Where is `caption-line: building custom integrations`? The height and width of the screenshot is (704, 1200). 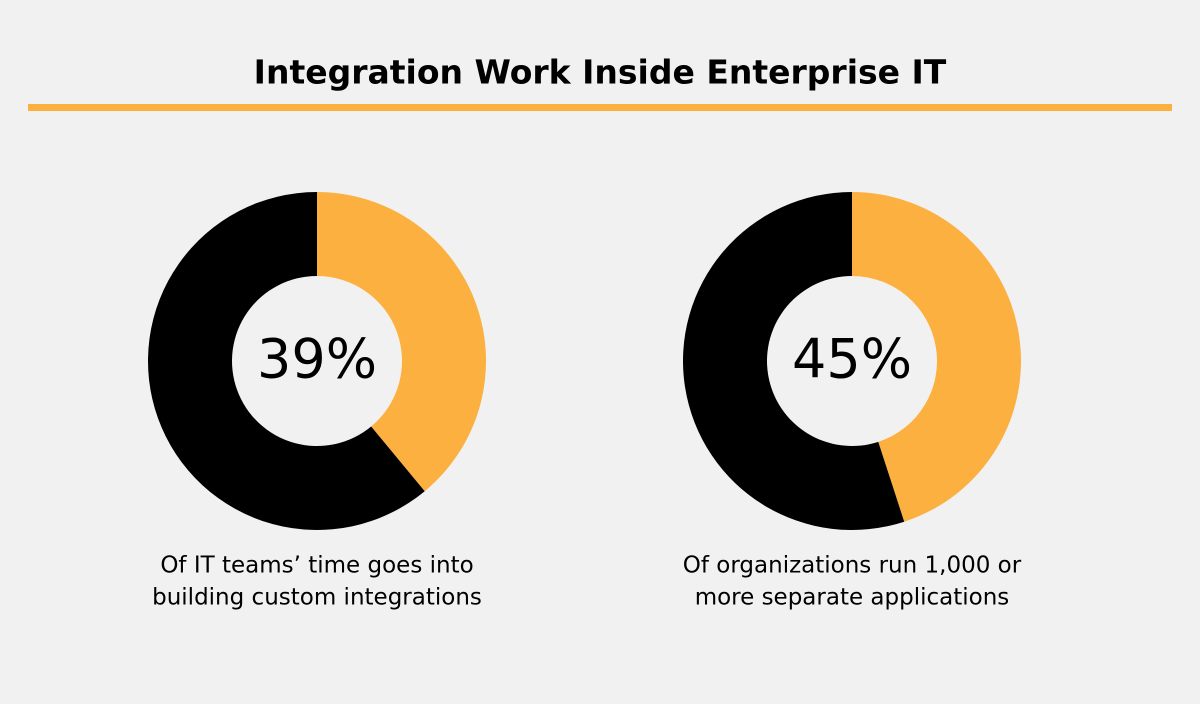
caption-line: building custom integrations is located at coordinates (317, 598).